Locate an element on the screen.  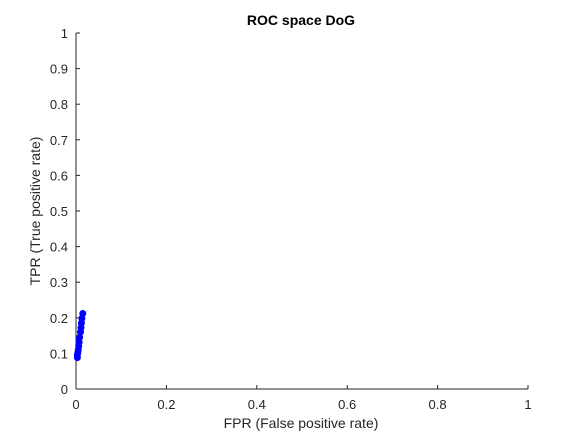
y-tick-label: 0.3 is located at coordinates (59, 282).